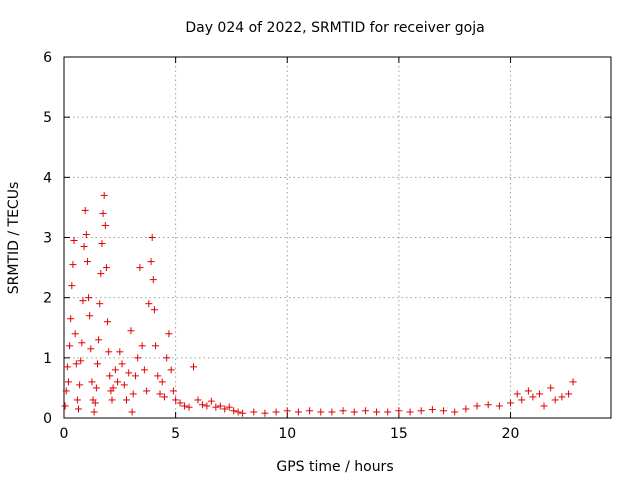 The image size is (640, 480). Describe the element at coordinates (47, 118) in the screenshot. I see `y-tick-label: 5` at that location.